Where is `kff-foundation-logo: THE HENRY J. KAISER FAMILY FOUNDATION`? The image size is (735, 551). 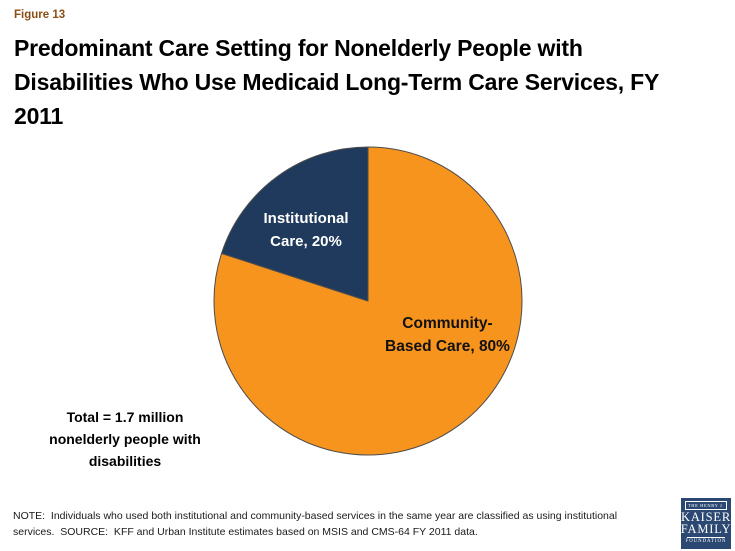 kff-foundation-logo: THE HENRY J. KAISER FAMILY FOUNDATION is located at coordinates (706, 523).